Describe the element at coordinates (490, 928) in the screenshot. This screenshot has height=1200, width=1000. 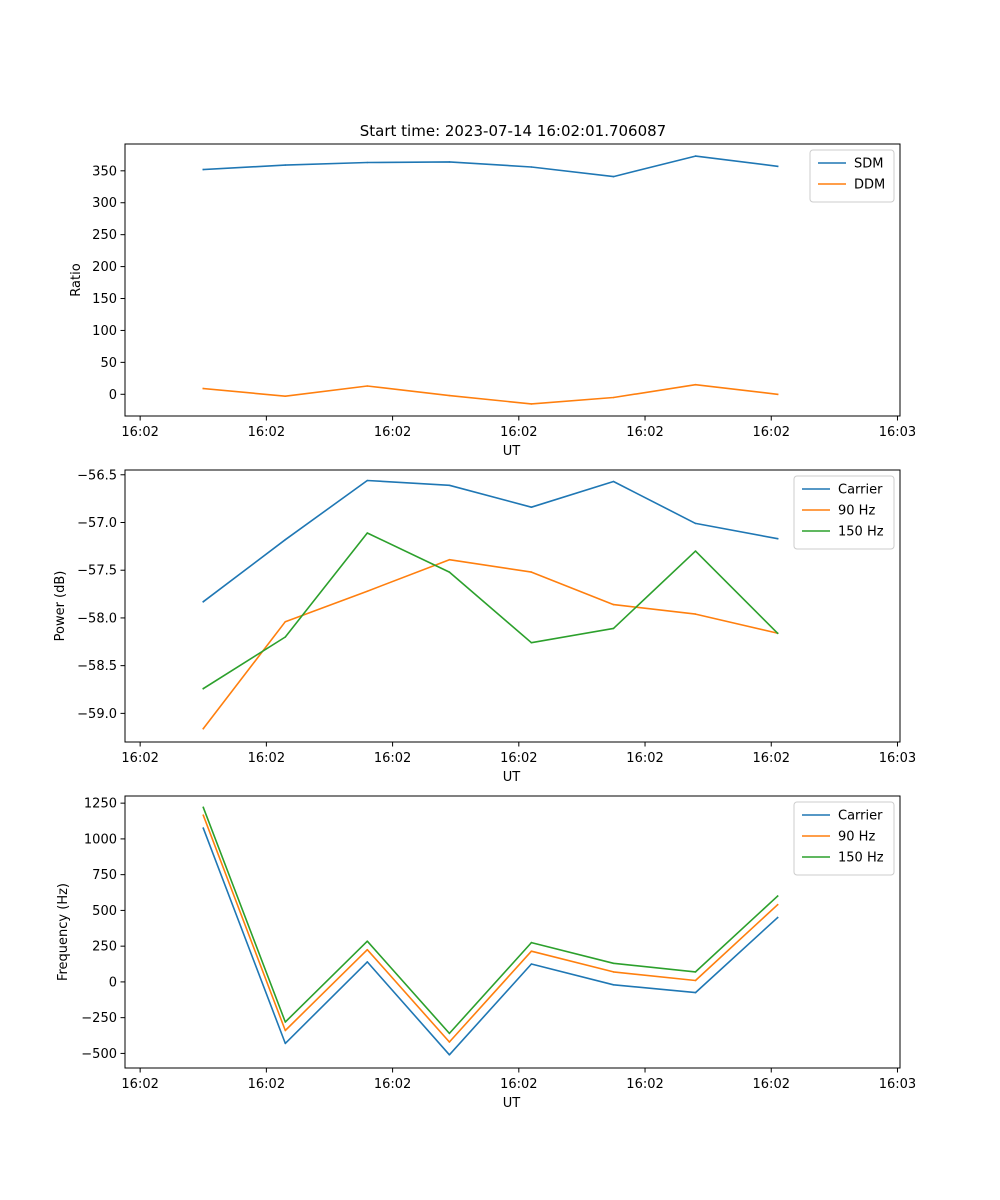
I see `series-line-90-hz` at that location.